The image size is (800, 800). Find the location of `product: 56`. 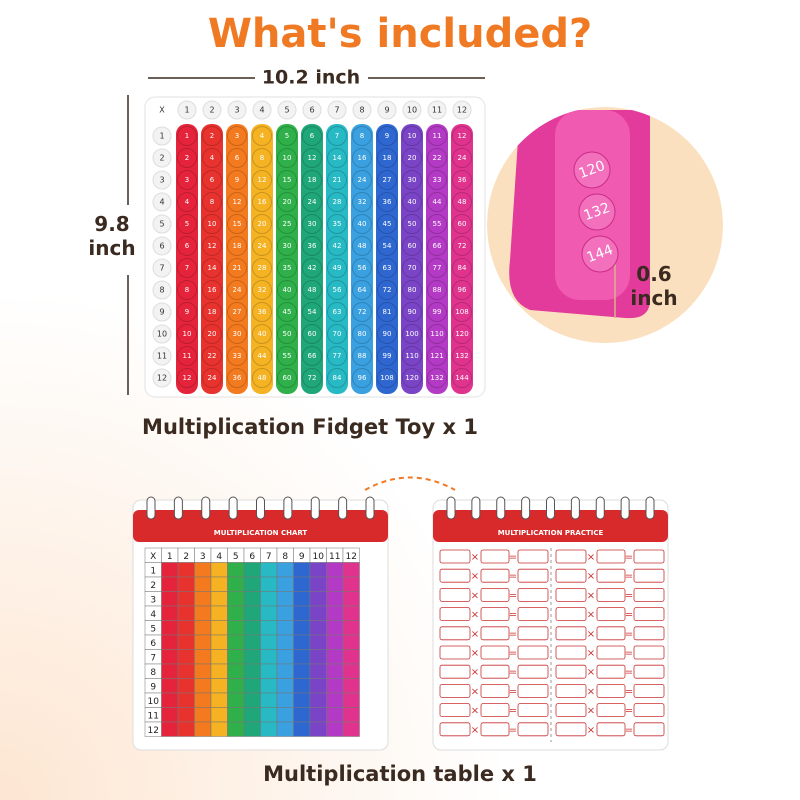

product: 56 is located at coordinates (337, 290).